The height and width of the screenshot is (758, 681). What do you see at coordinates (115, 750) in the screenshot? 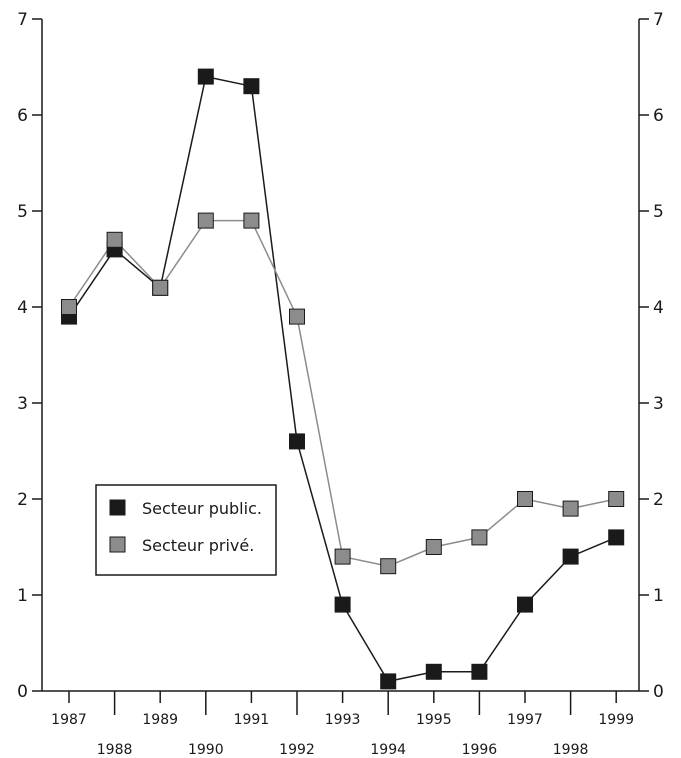
I see `x-tick-label: 1988` at bounding box center [115, 750].